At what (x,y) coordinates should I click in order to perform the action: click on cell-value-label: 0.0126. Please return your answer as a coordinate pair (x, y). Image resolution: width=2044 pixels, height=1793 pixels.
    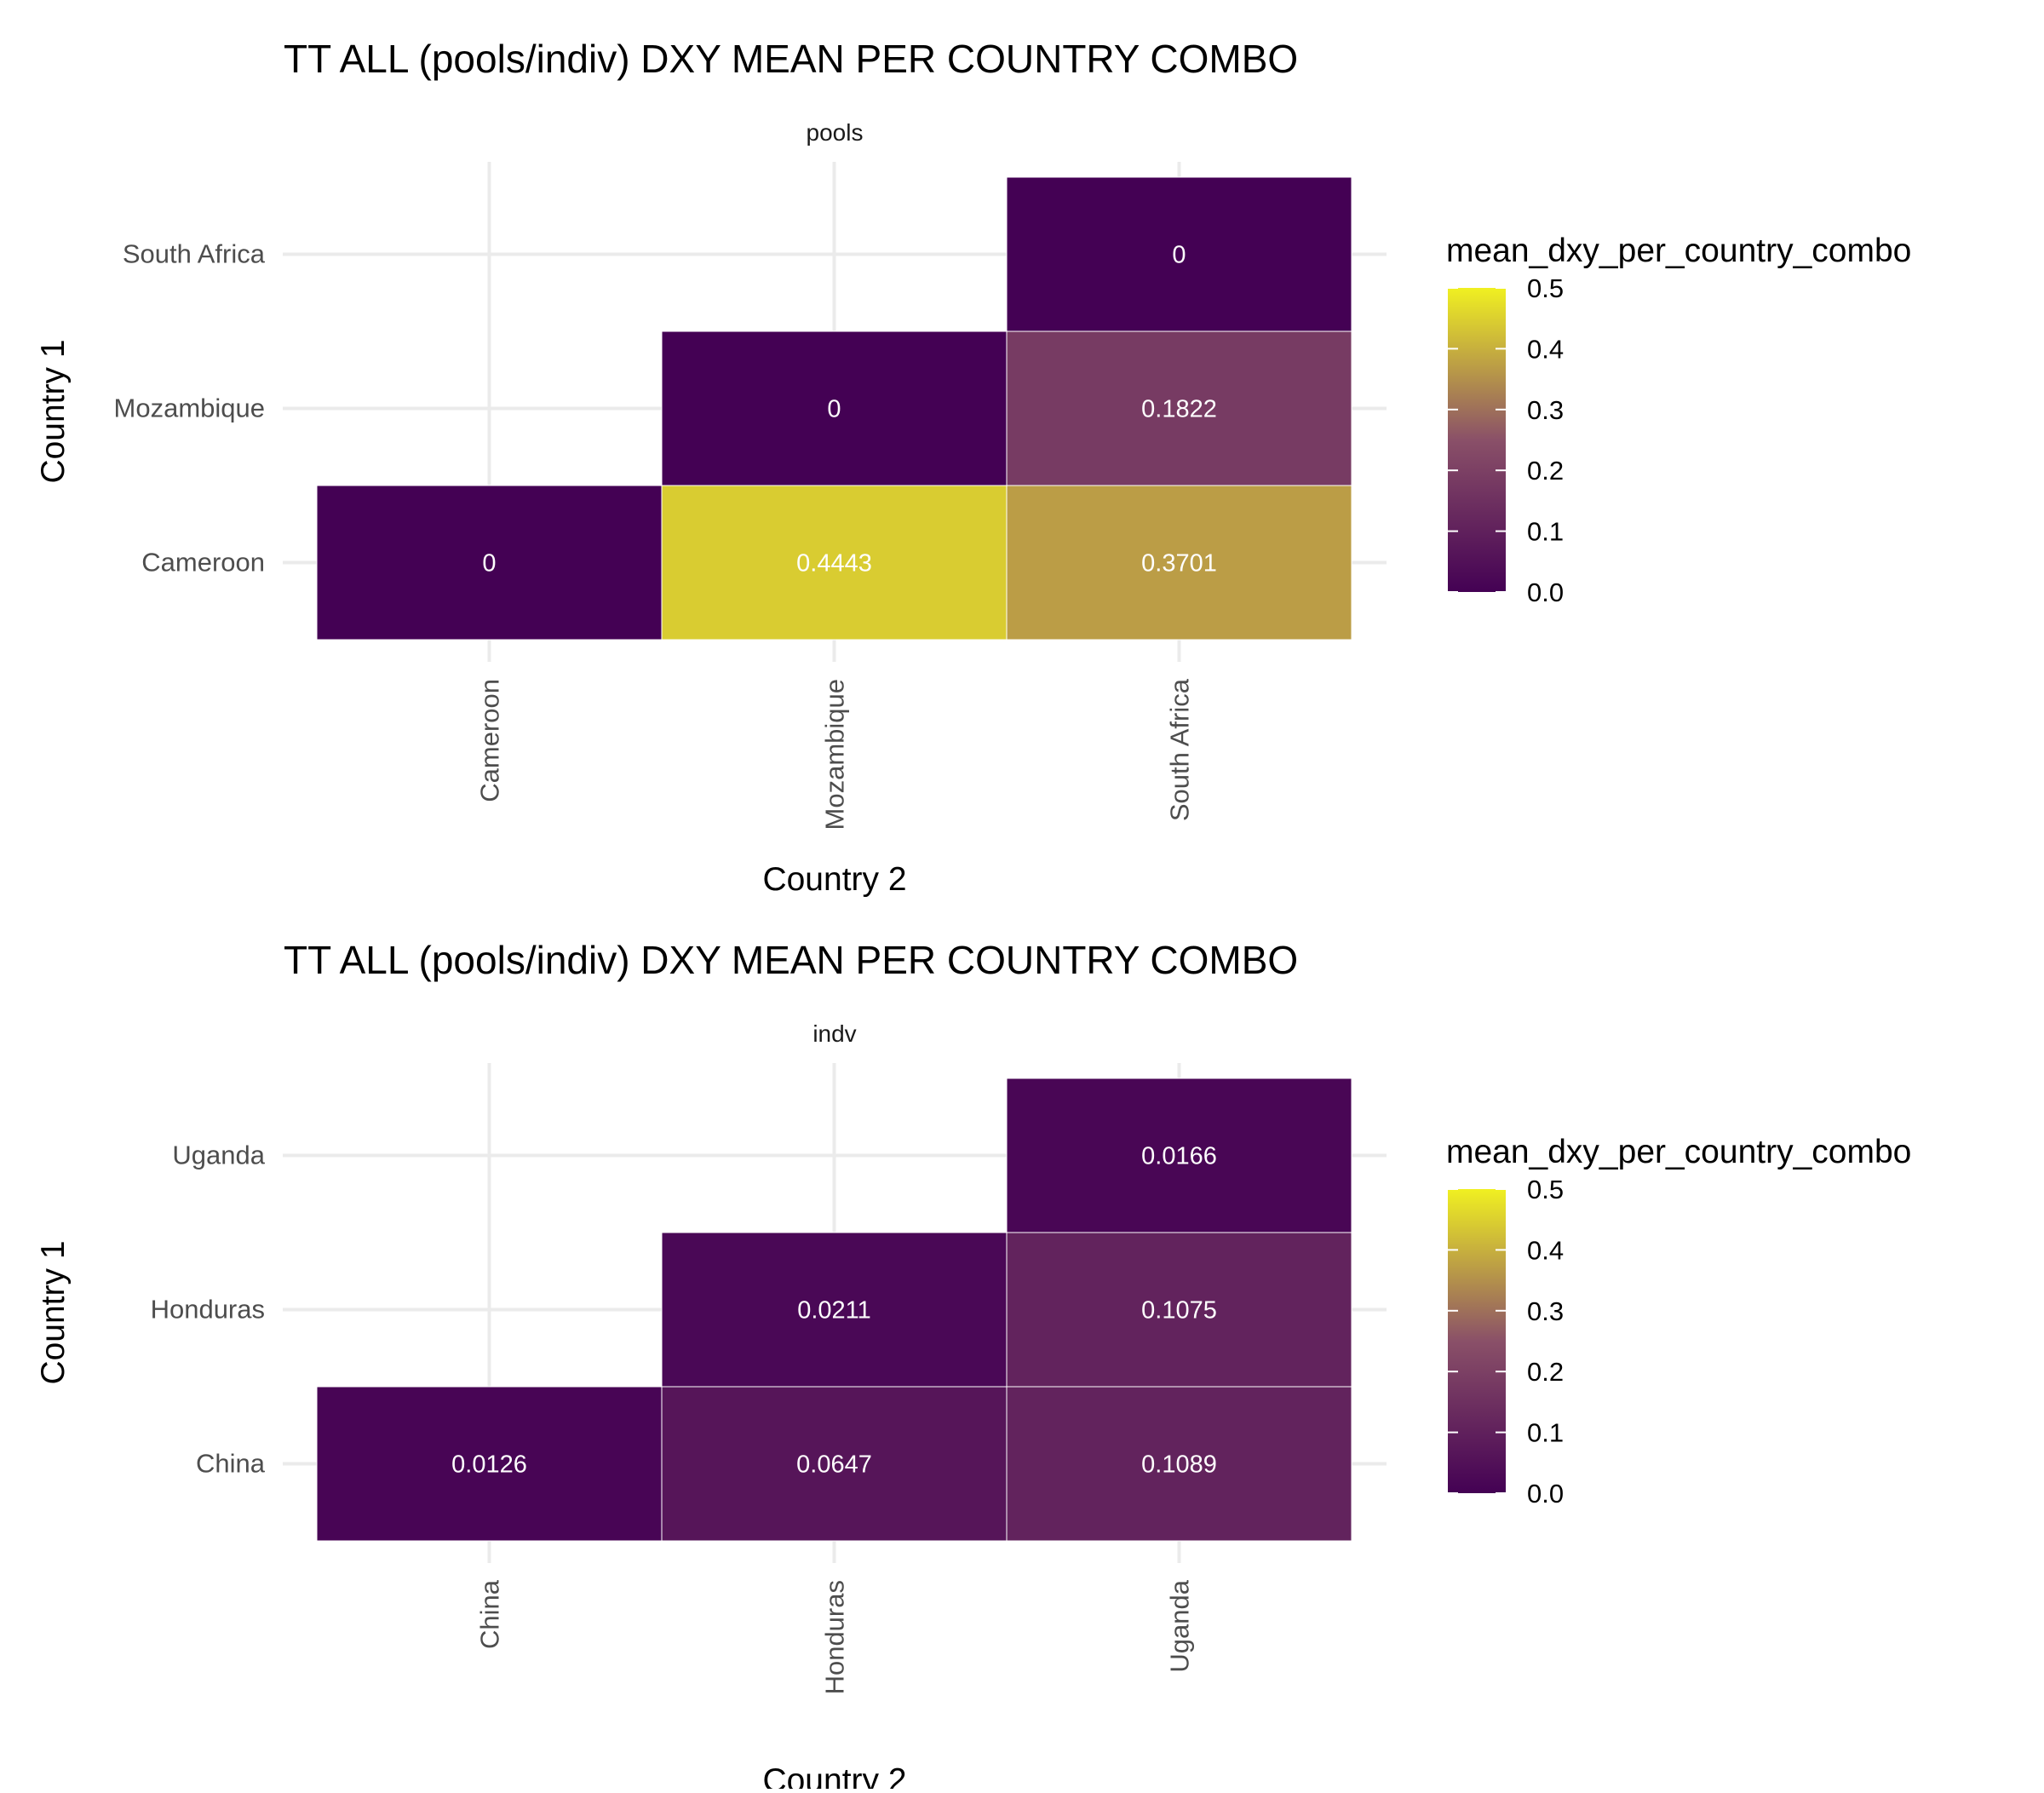
    Looking at the image, I should click on (489, 1465).